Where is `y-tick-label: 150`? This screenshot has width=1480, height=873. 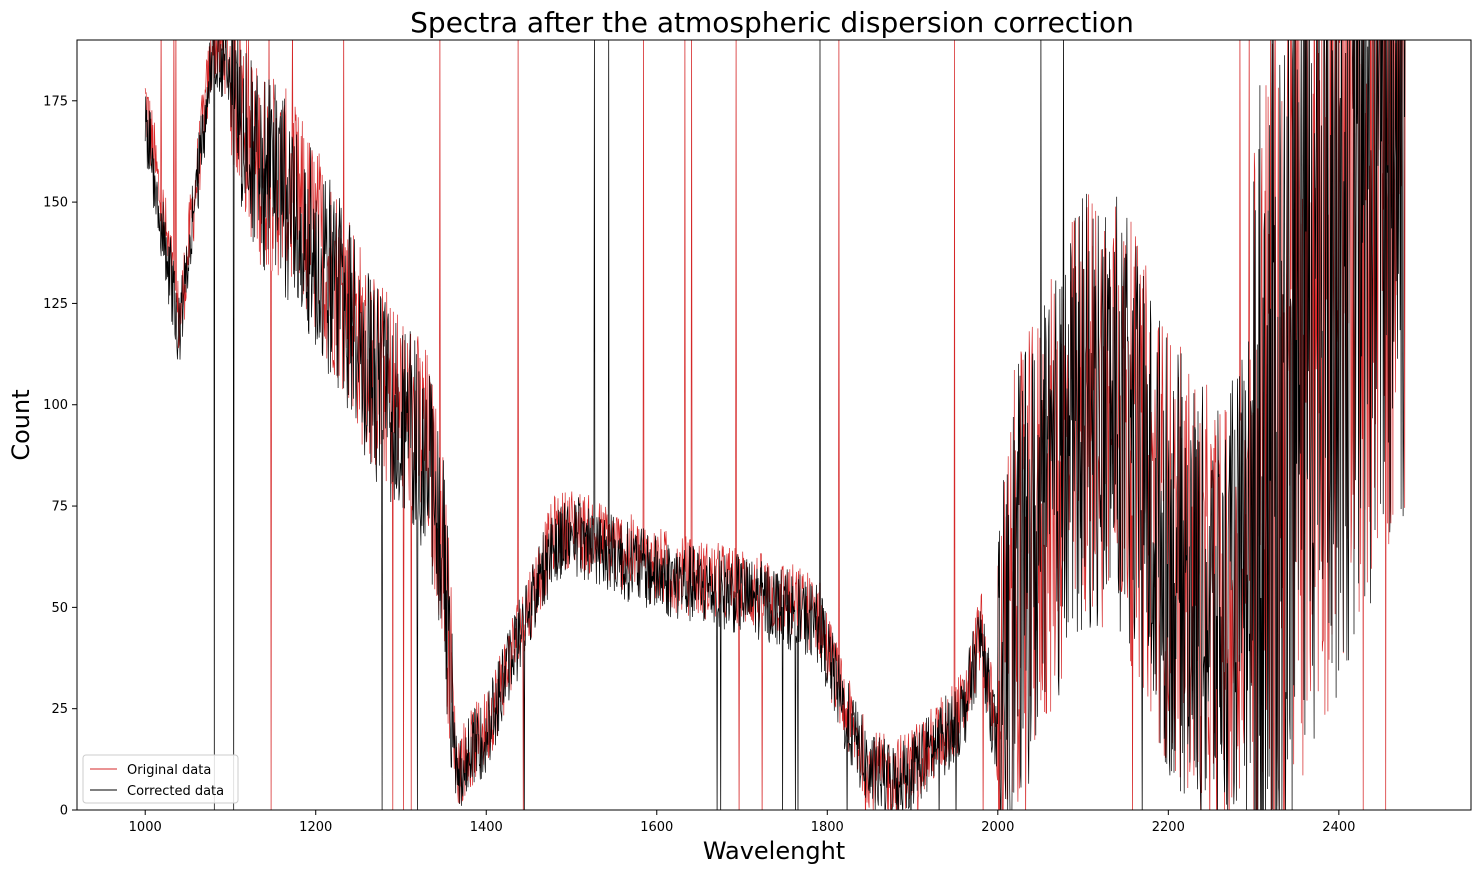
y-tick-label: 150 is located at coordinates (55, 203).